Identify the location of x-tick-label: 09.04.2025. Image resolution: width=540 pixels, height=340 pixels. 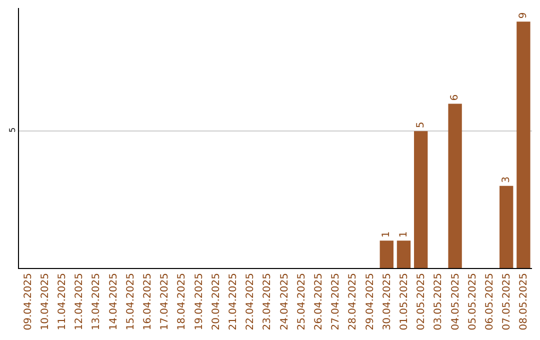
(28, 301).